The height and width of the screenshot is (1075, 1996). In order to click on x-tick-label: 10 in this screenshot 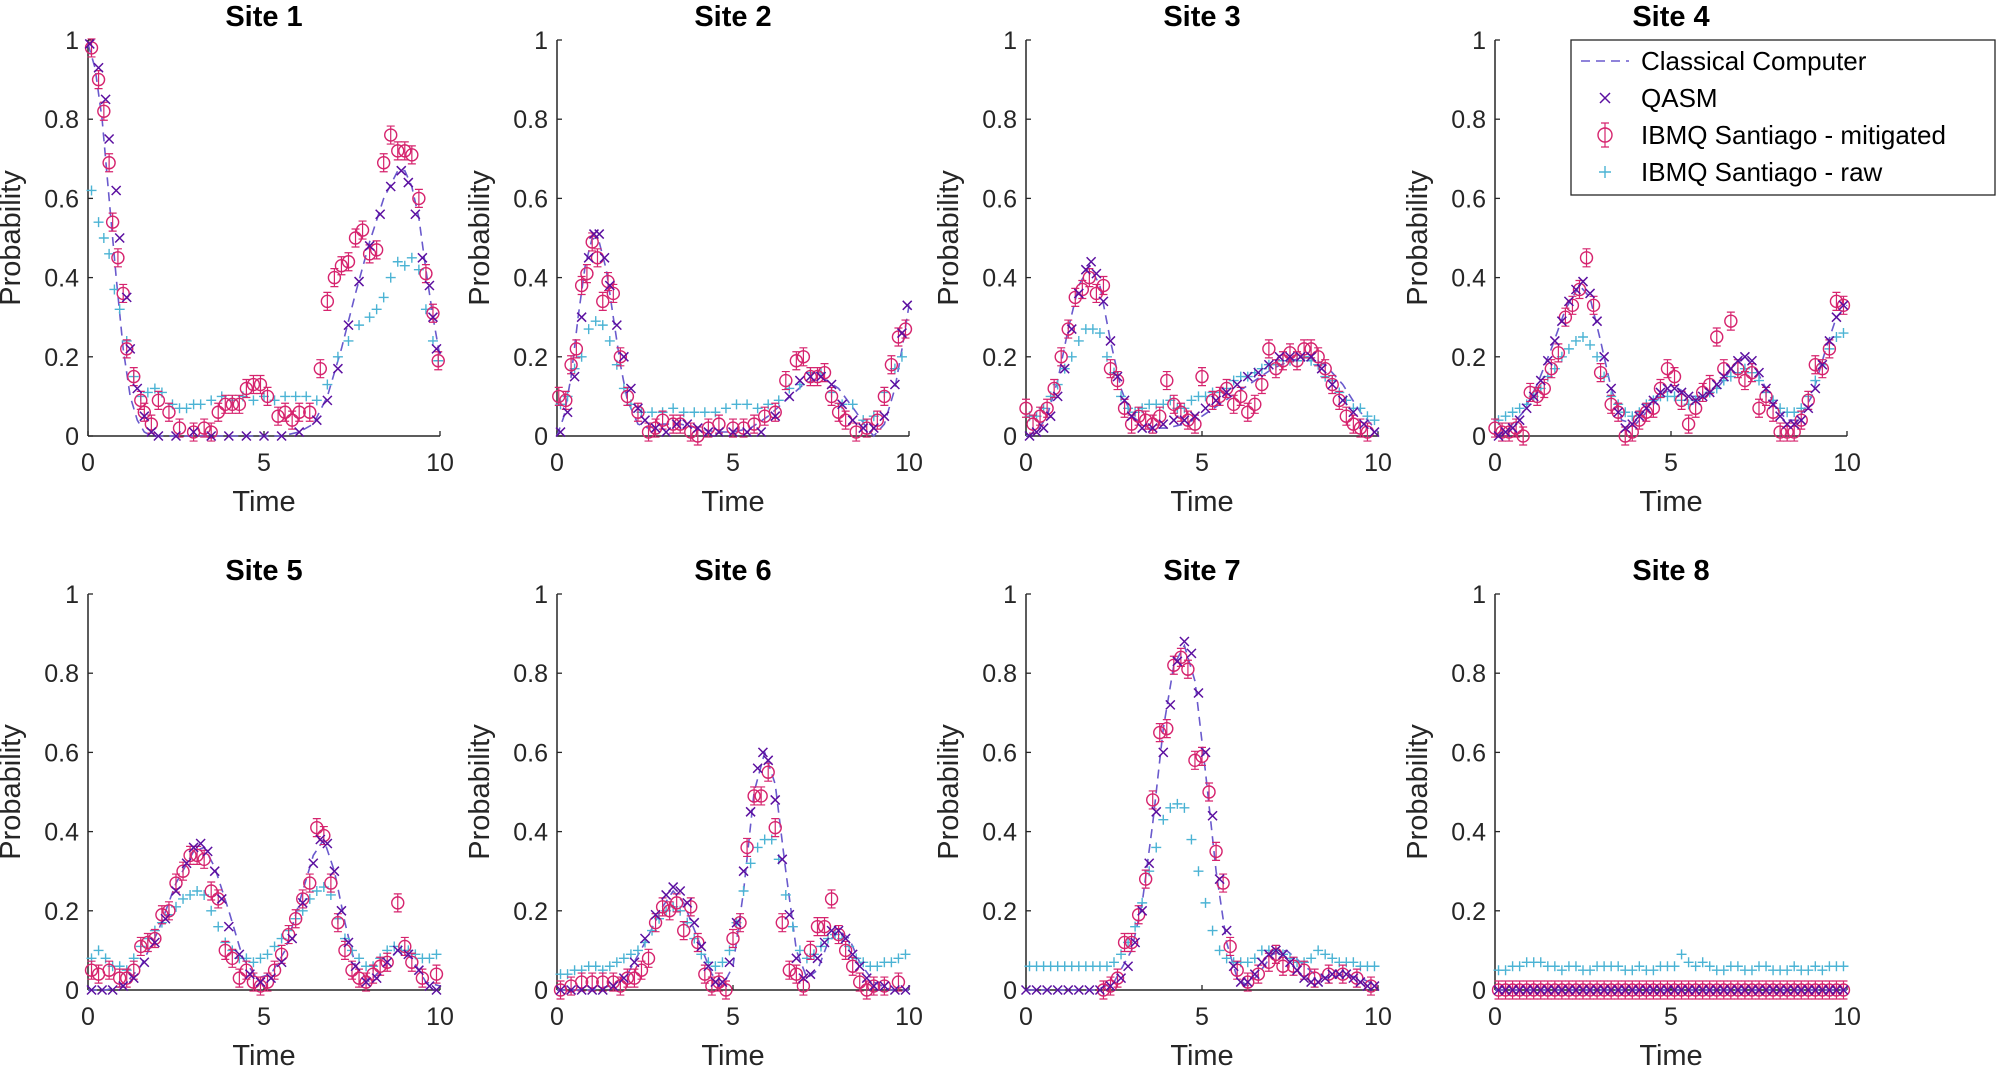, I will do `click(1378, 1017)`.